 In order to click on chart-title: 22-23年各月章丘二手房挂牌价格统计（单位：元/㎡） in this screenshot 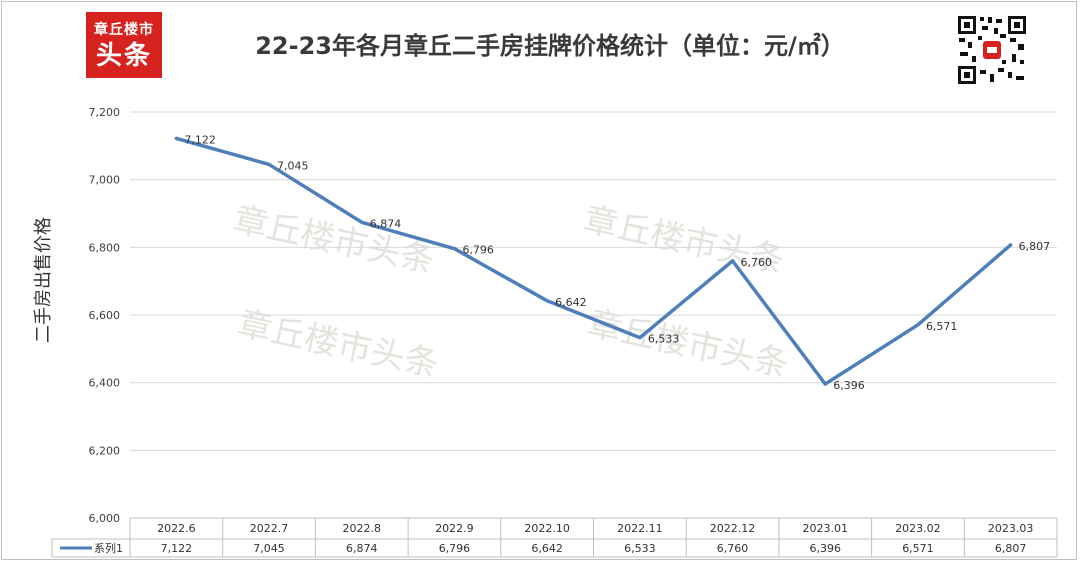, I will do `click(550, 46)`.